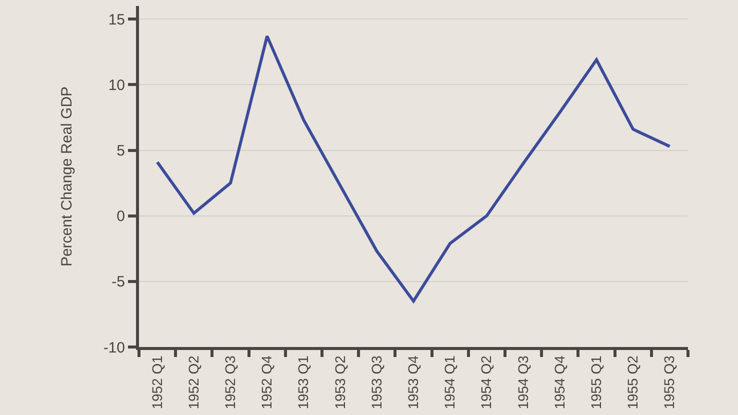 Image resolution: width=738 pixels, height=415 pixels. I want to click on y-axis-title: Percent Change Real GDP, so click(67, 176).